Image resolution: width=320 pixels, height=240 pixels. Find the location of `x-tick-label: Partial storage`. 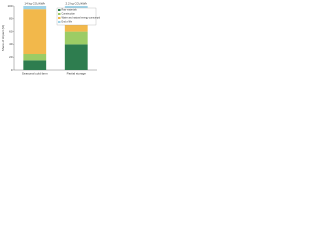

x-tick-label: Partial storage is located at coordinates (77, 73).